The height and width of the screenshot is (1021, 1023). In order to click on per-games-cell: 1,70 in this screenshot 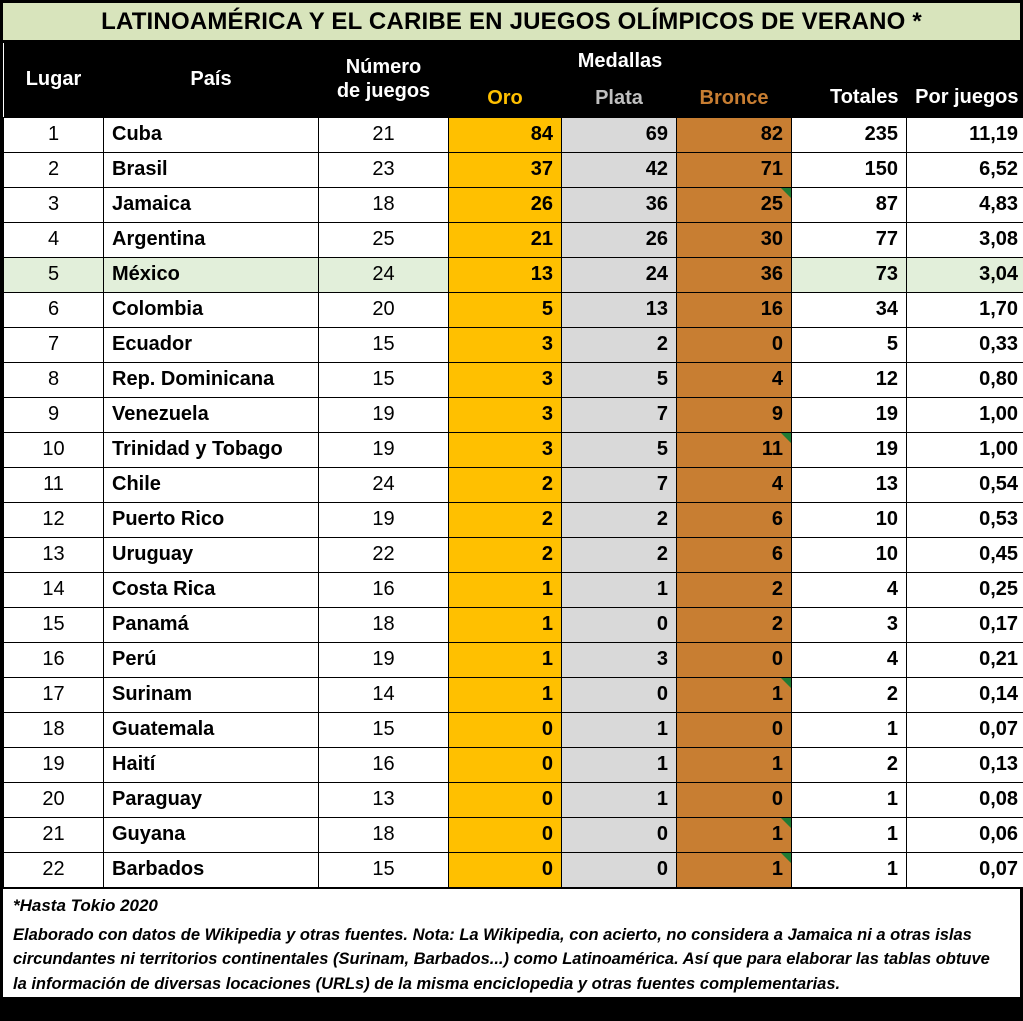, I will do `click(964, 309)`.